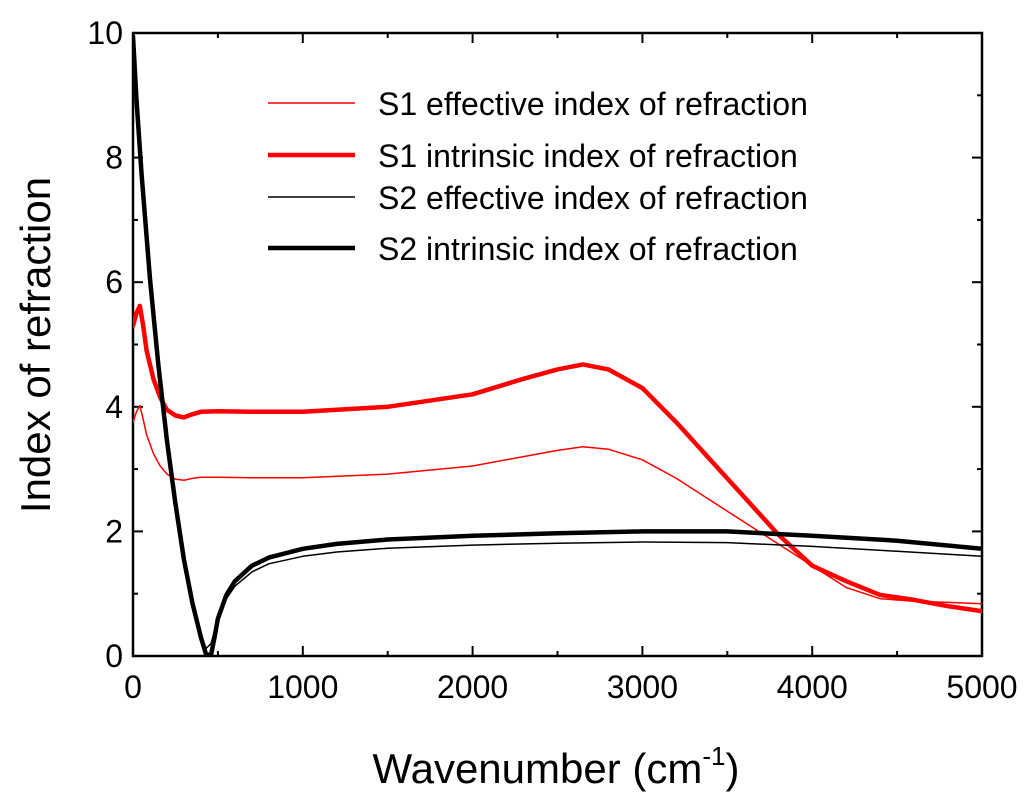 The image size is (1032, 798). I want to click on legend-label: S1 intrinsic index of refraction, so click(588, 156).